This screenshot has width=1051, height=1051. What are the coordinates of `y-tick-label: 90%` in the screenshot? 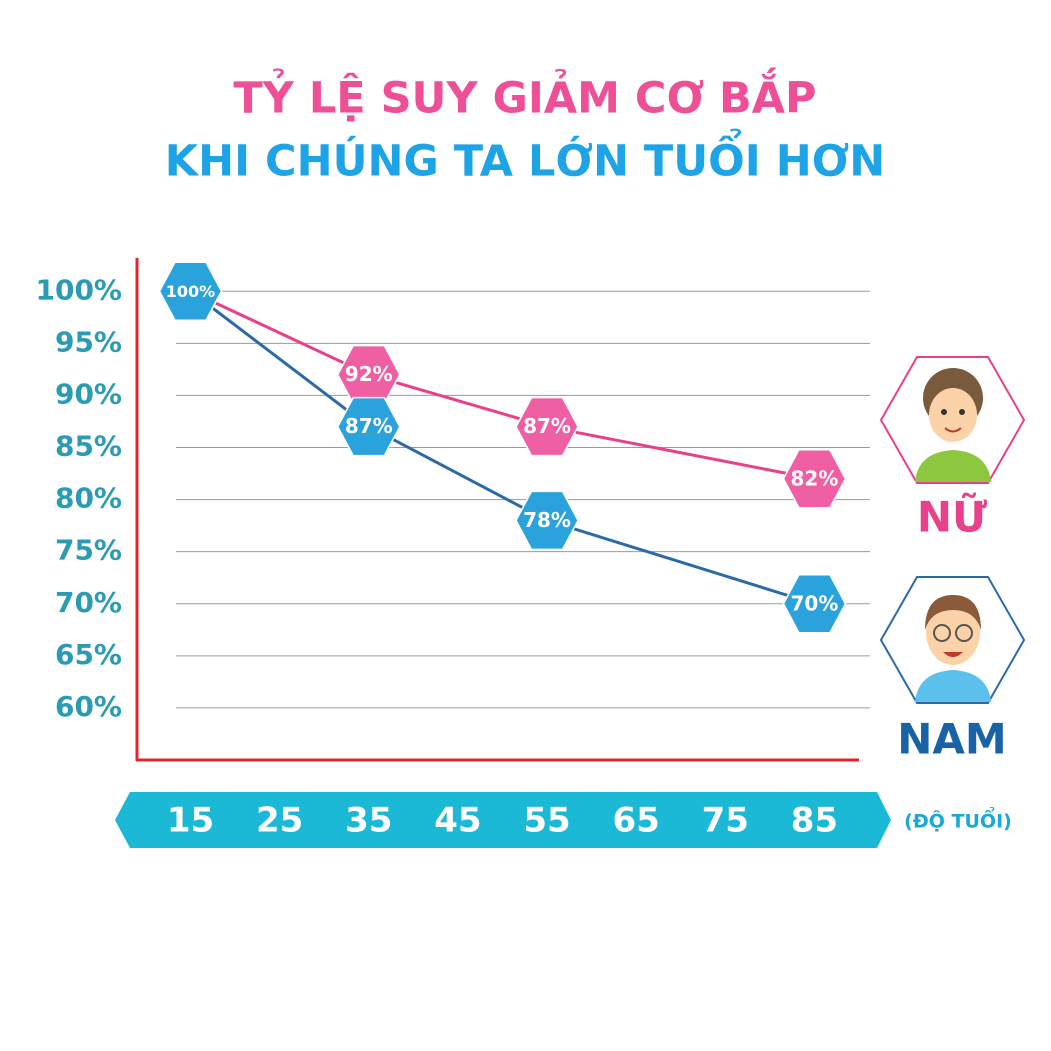 It's located at (88, 393).